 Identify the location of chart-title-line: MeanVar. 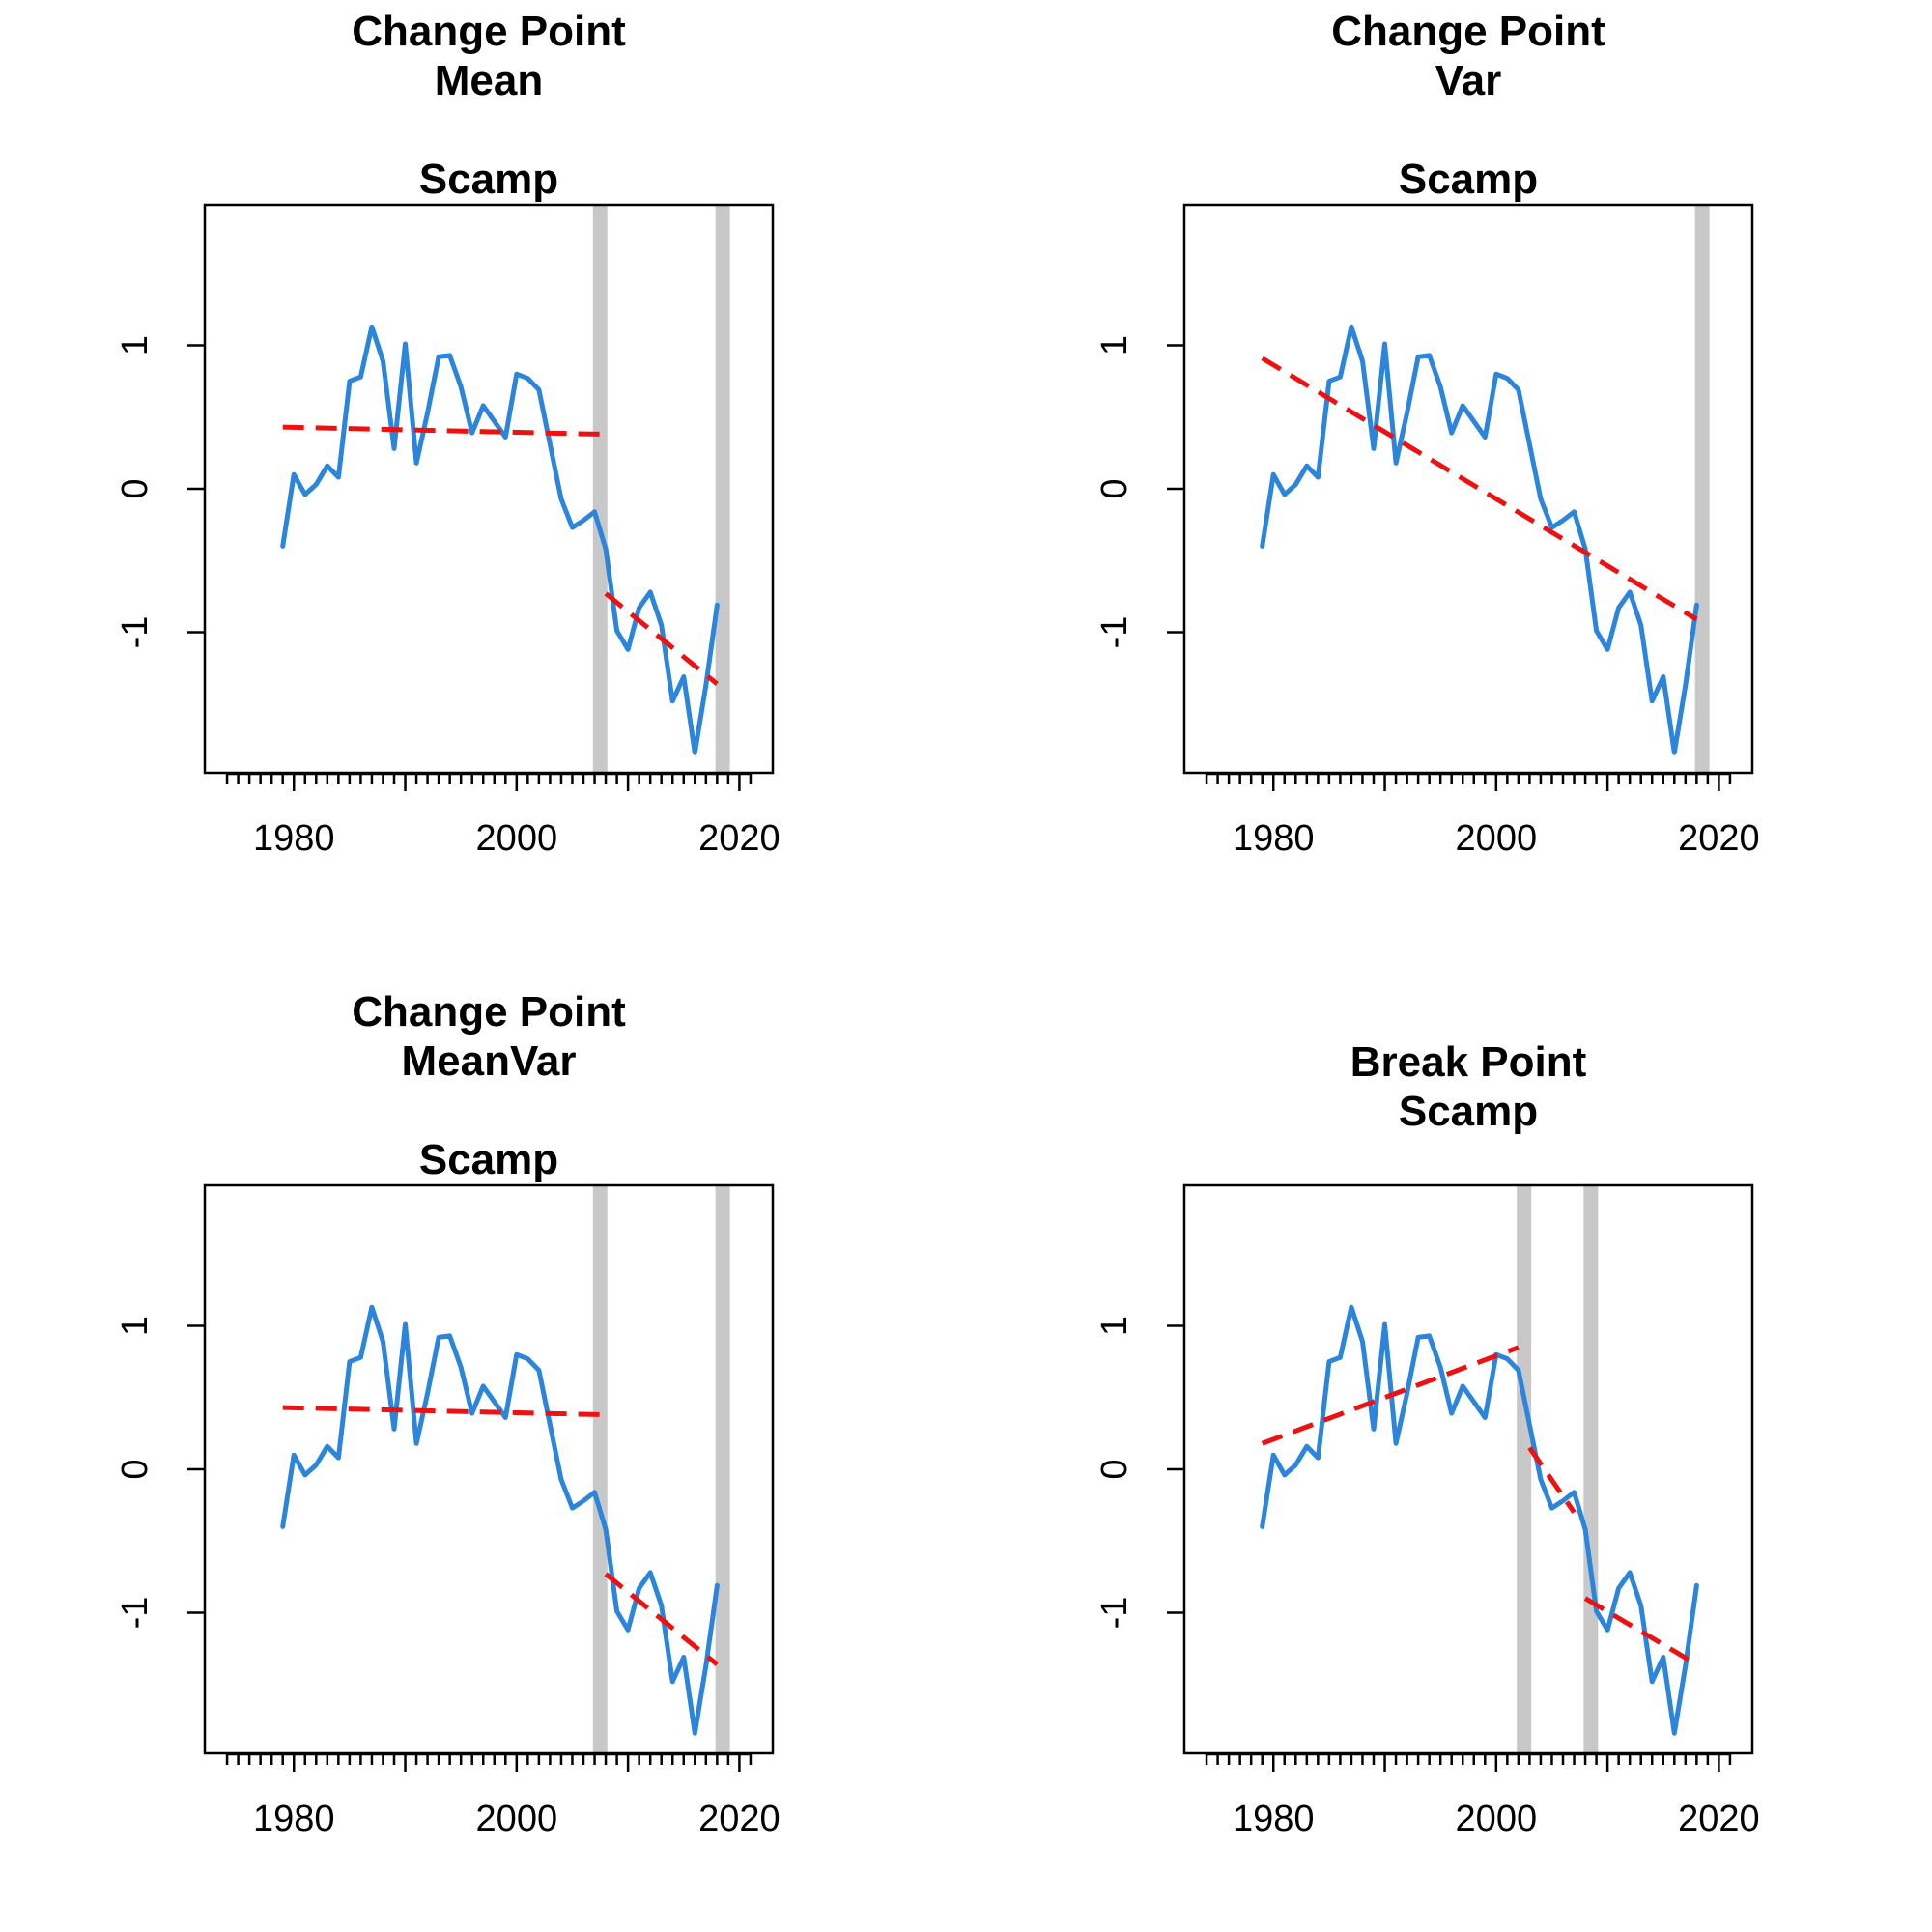
(489, 1061).